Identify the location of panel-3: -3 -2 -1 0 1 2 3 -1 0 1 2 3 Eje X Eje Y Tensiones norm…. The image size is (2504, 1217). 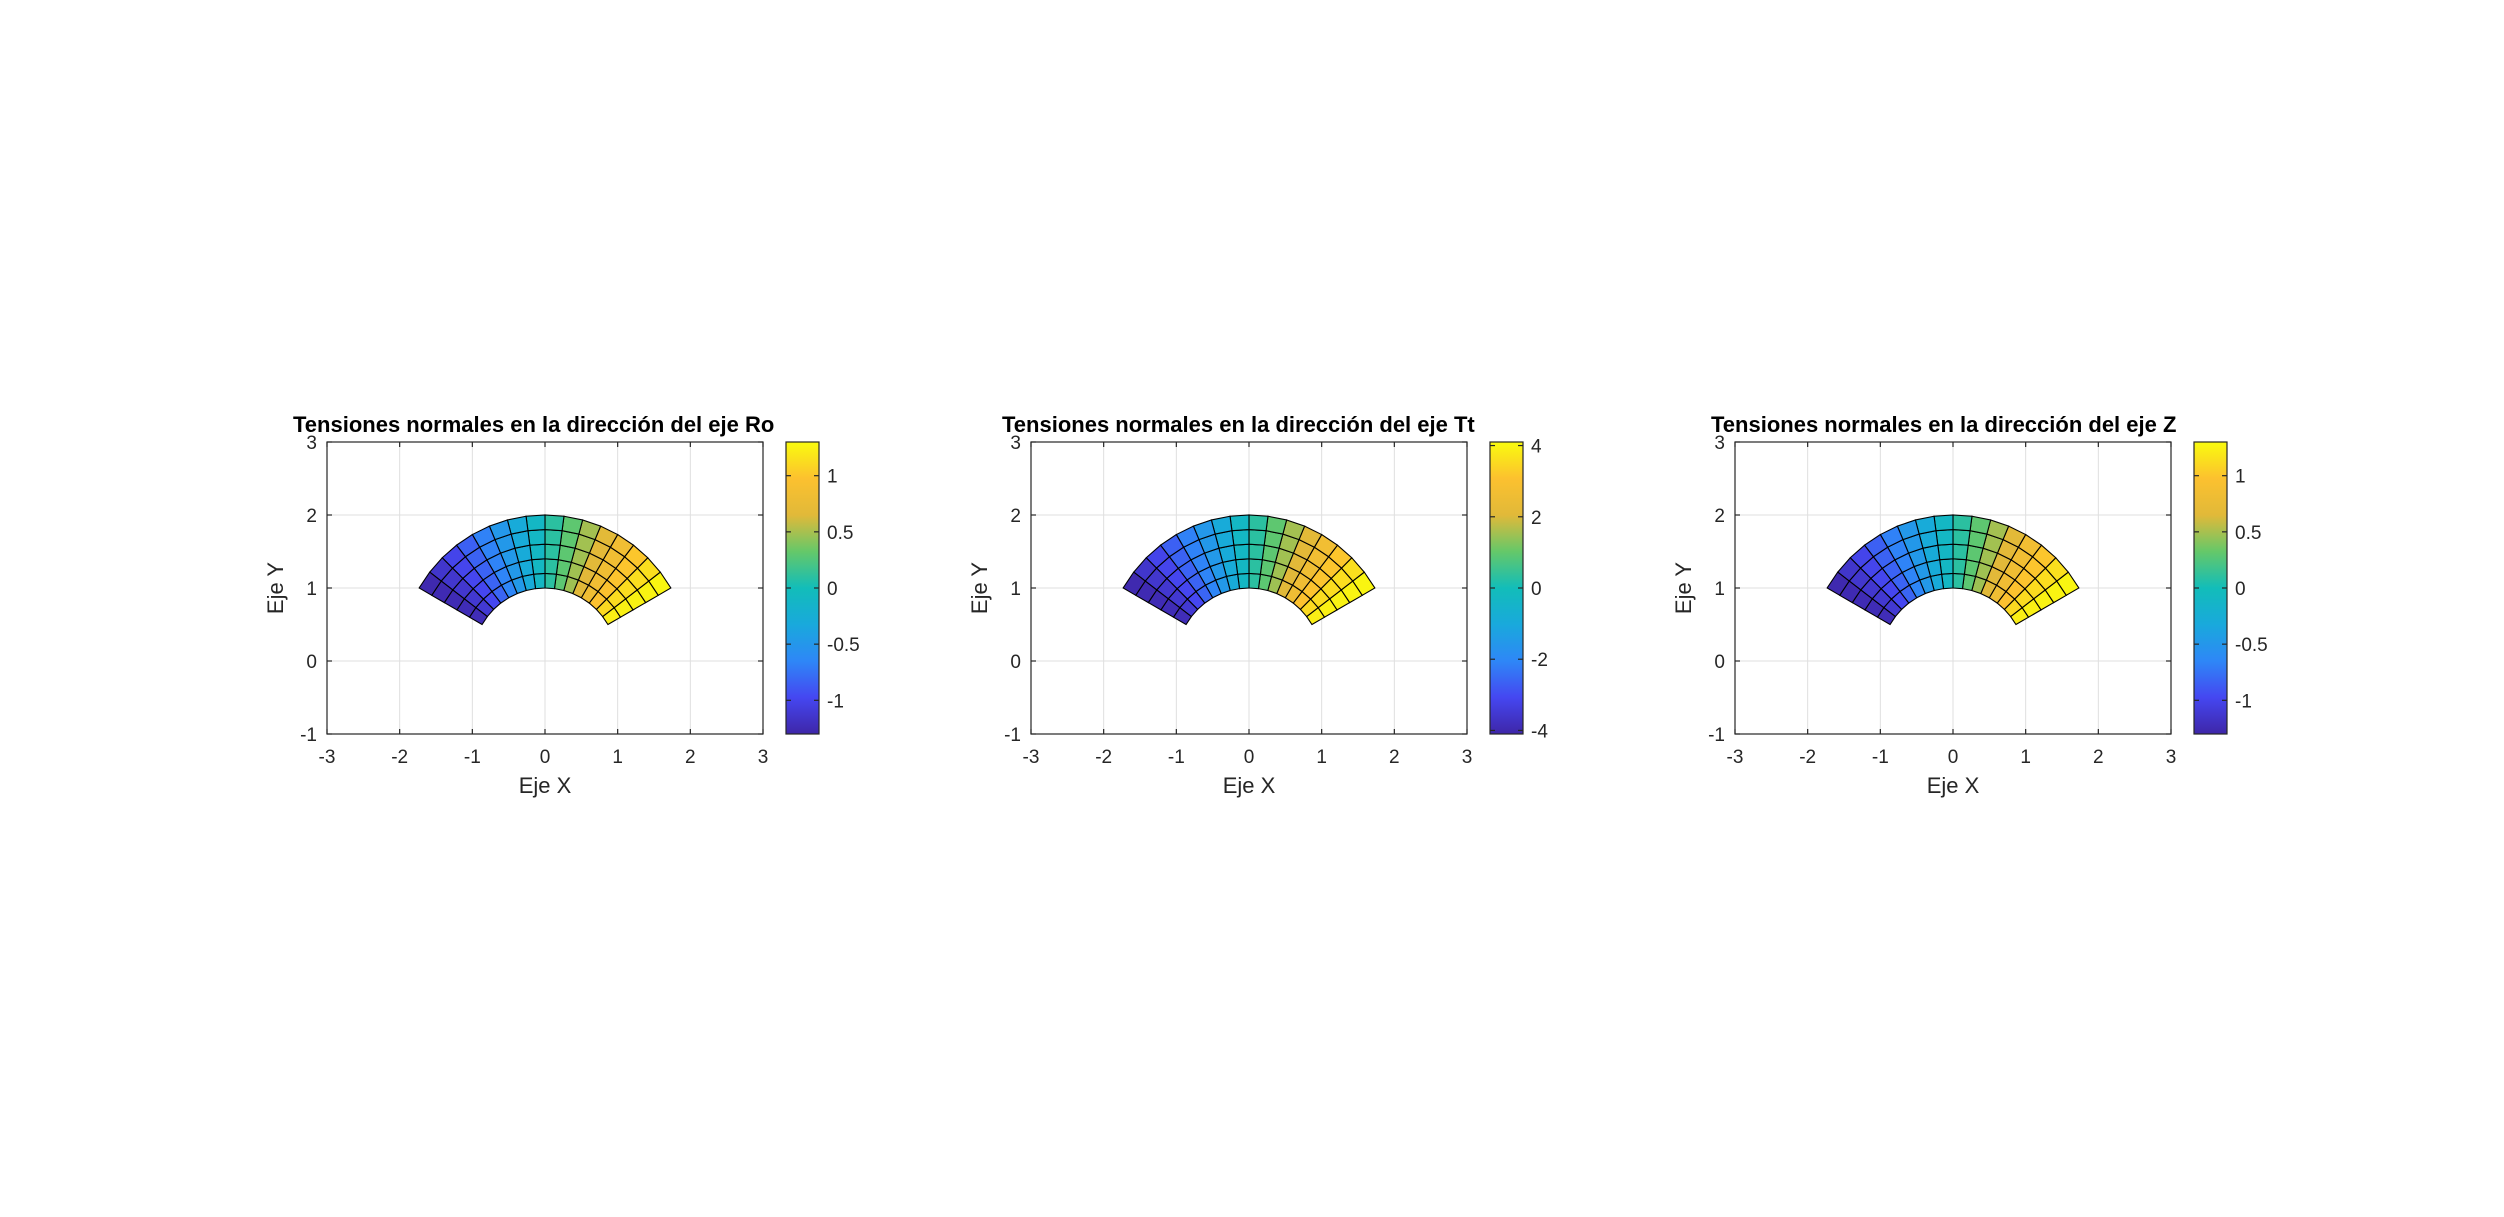
(1969, 605).